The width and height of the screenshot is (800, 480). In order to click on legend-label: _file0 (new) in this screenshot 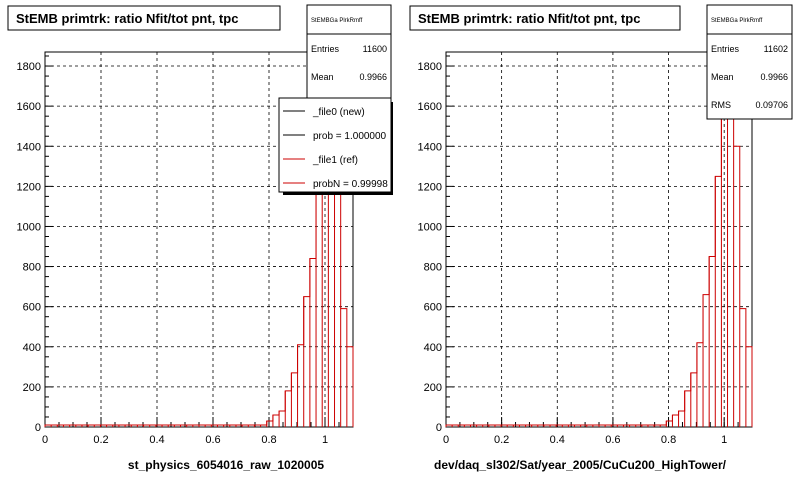, I will do `click(338, 112)`.